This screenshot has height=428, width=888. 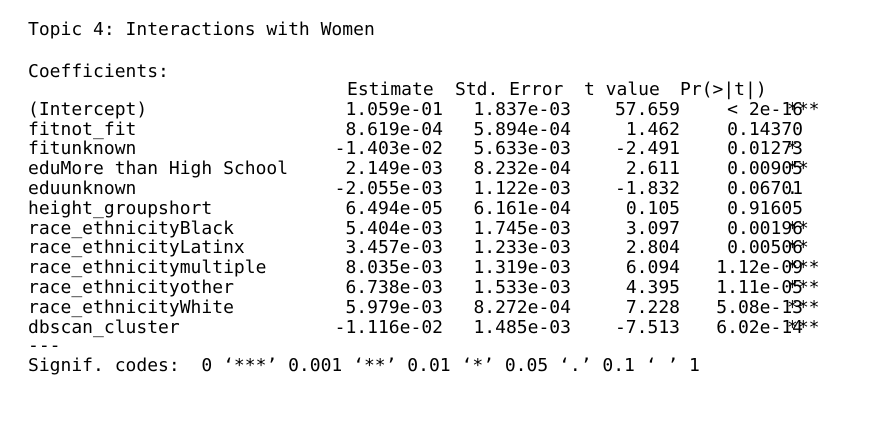 What do you see at coordinates (765, 129) in the screenshot?
I see `p-value-cell: 0.14370` at bounding box center [765, 129].